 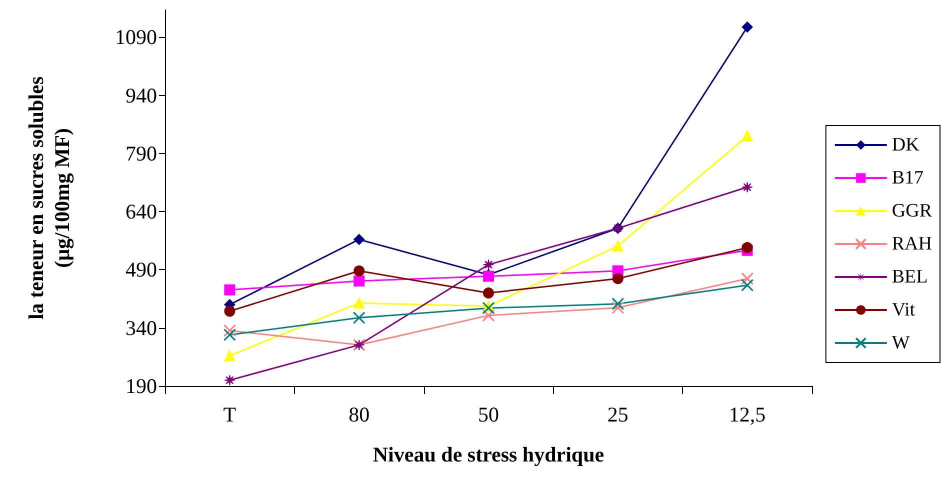 I want to click on legend-label: Vit, so click(x=904, y=310).